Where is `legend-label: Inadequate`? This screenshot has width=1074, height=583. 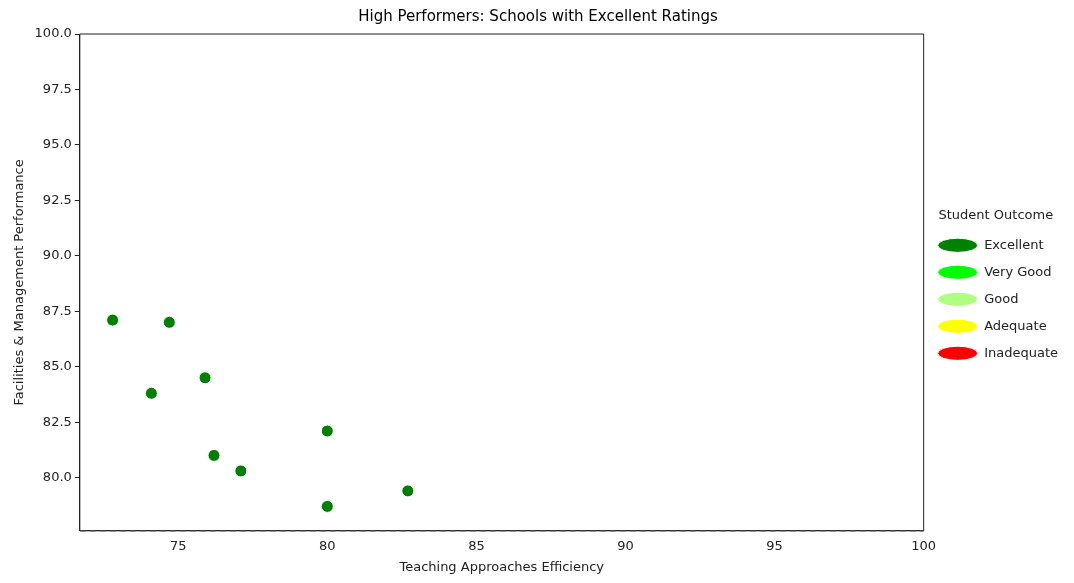 legend-label: Inadequate is located at coordinates (1021, 352).